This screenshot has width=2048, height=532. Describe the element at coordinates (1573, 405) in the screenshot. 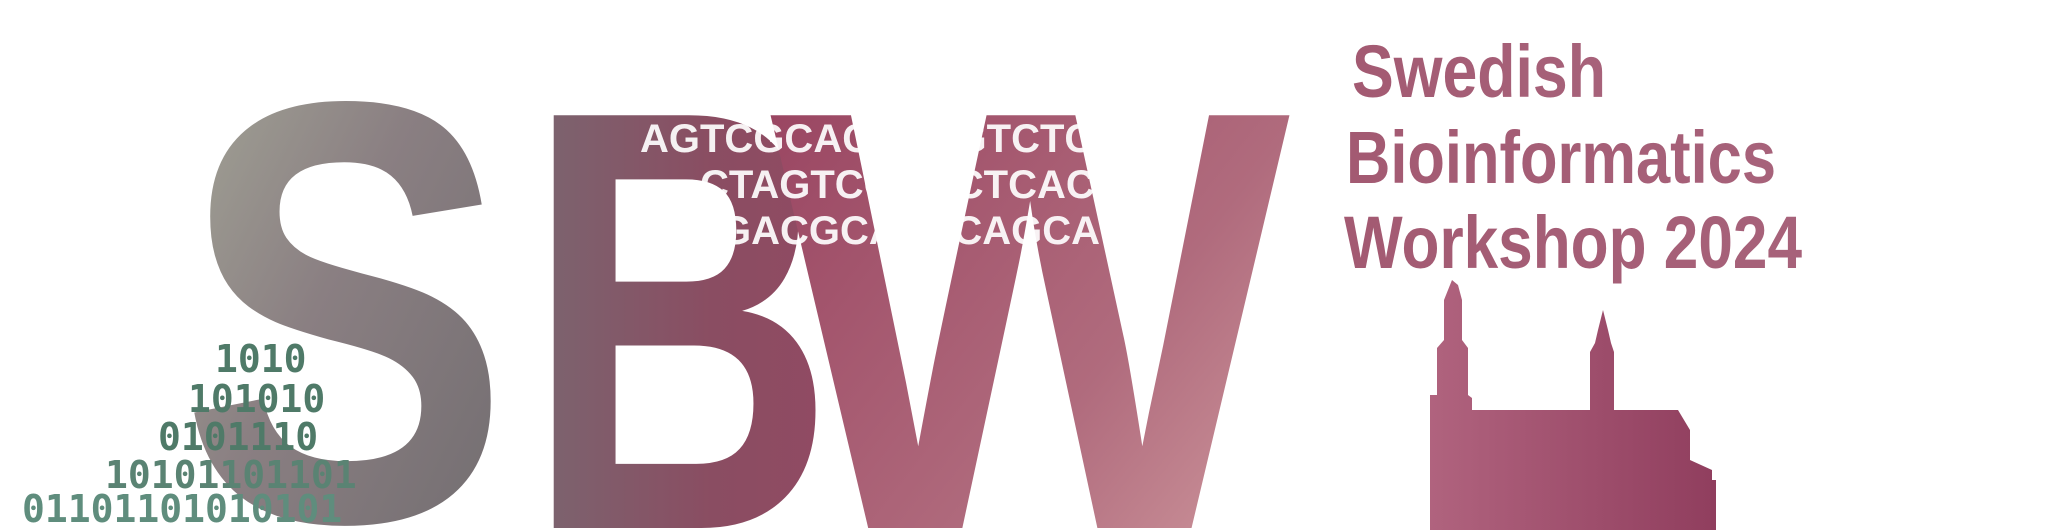

I see `cathedral-silhouette-icon` at that location.